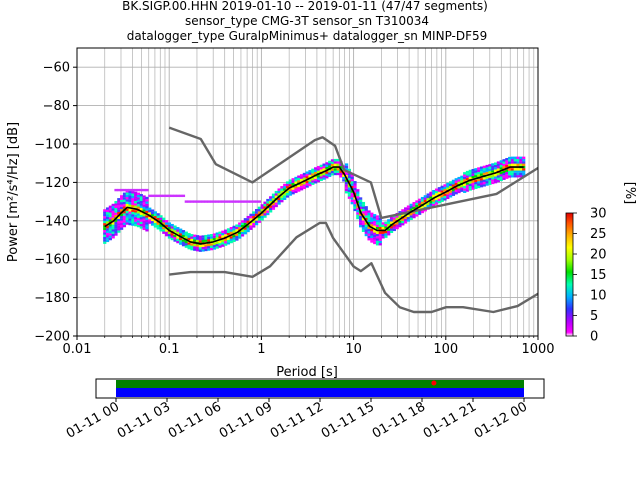  I want to click on mode-curve, so click(314, 205).